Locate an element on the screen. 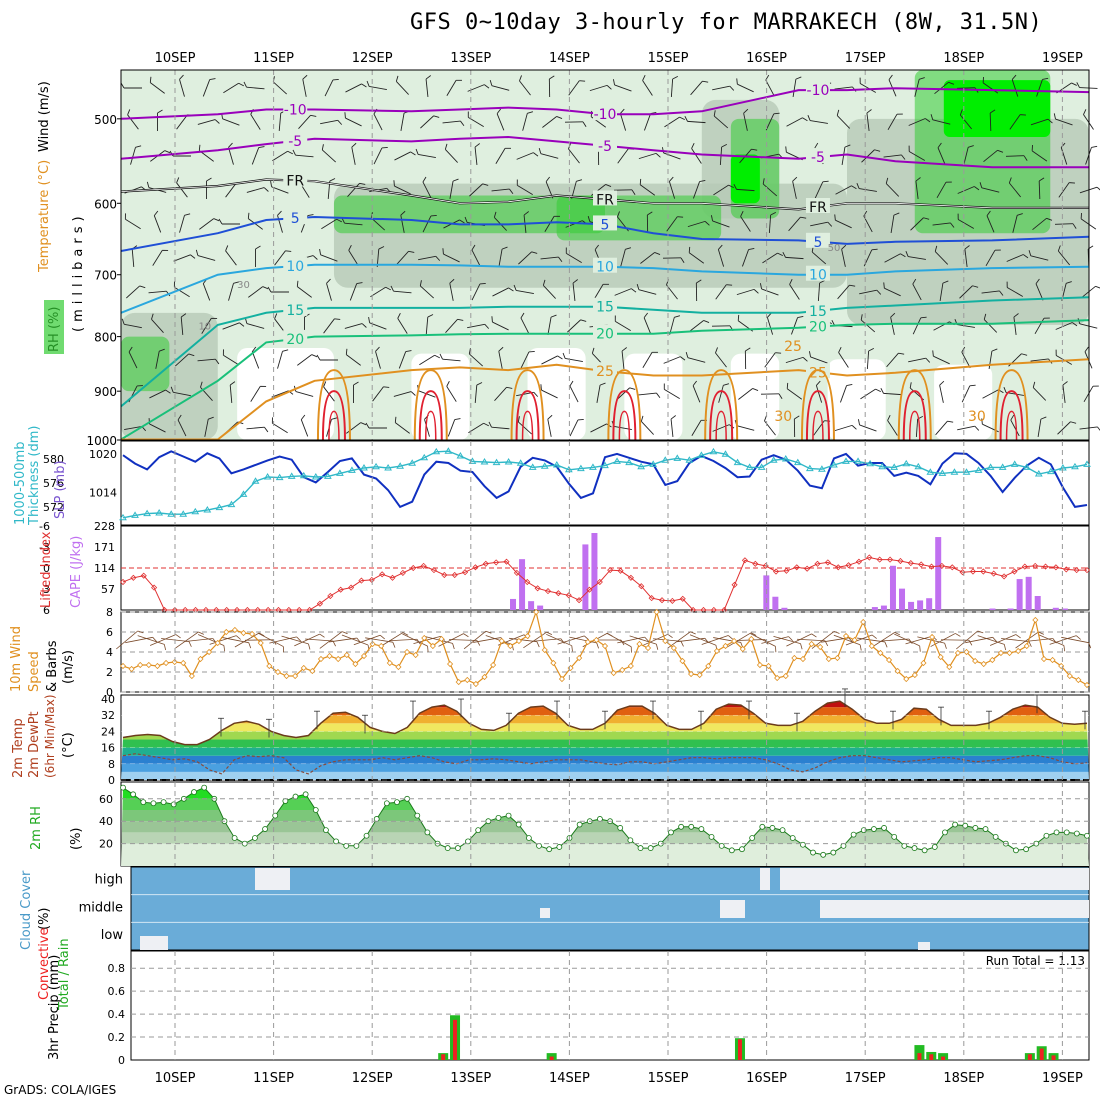 Image resolution: width=1100 pixels, height=1100 pixels. wind-tick: 8 is located at coordinates (109, 612).